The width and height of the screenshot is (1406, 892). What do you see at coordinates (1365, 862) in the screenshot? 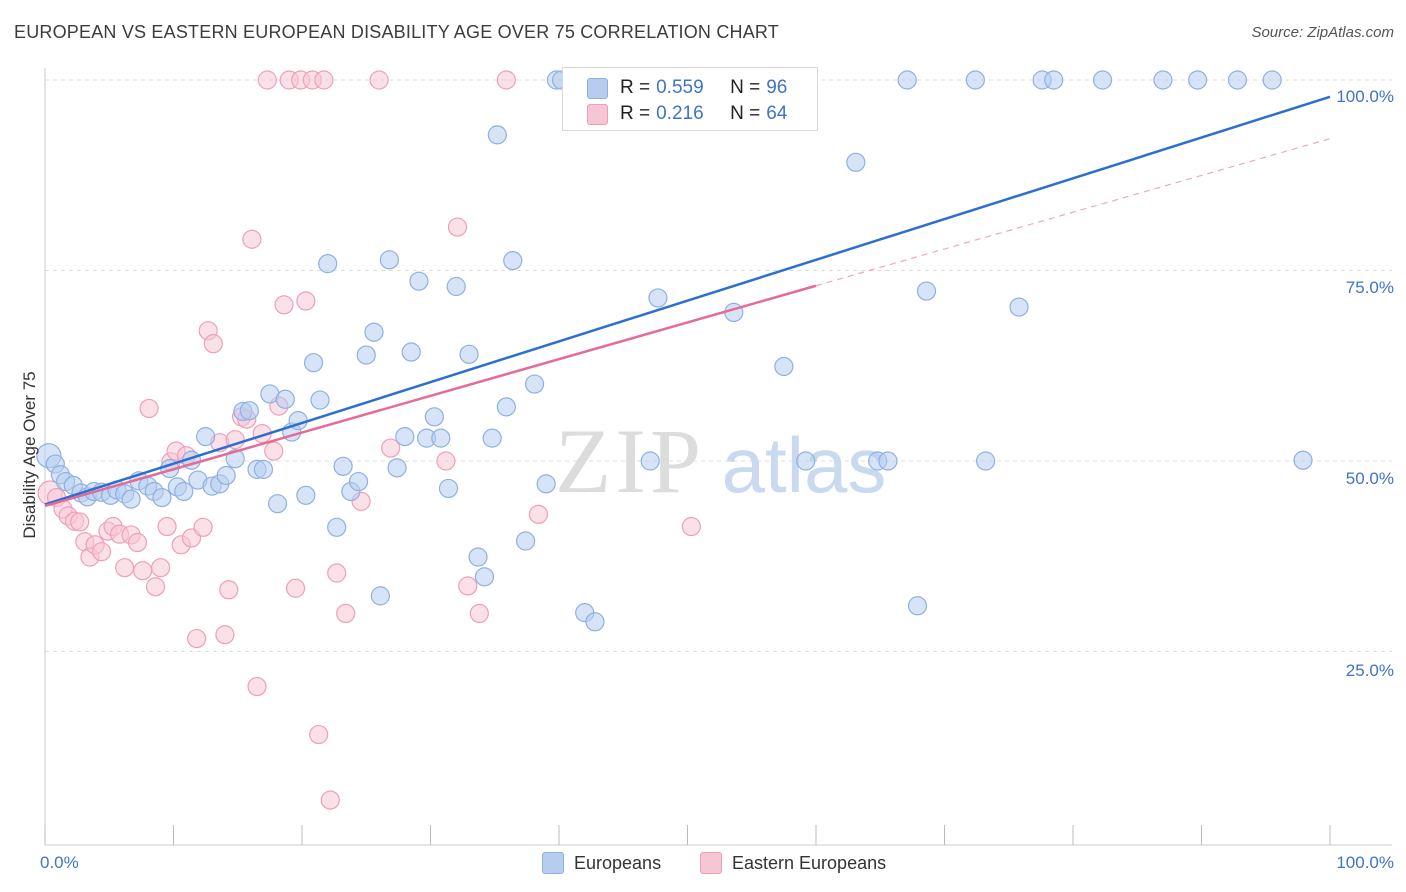
I see `x-tick-max: 100.0%` at bounding box center [1365, 862].